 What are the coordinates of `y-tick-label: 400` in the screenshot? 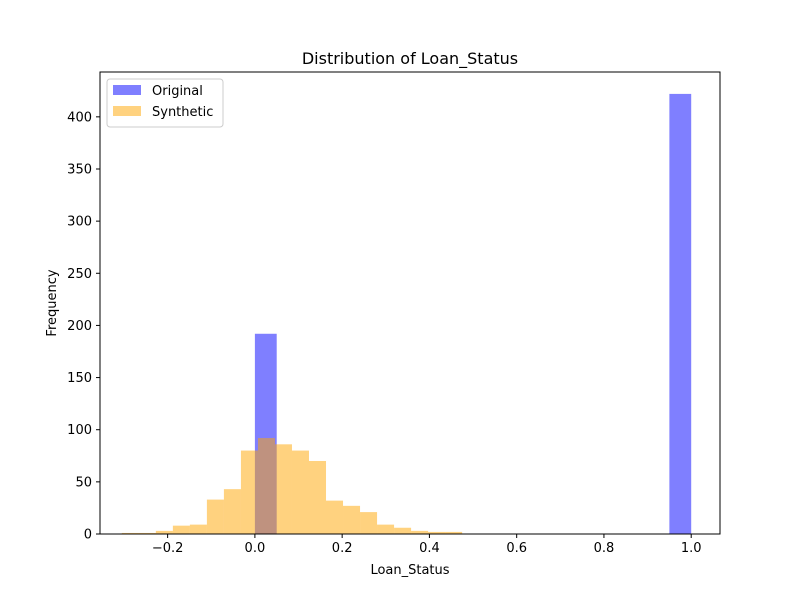 It's located at (79, 117).